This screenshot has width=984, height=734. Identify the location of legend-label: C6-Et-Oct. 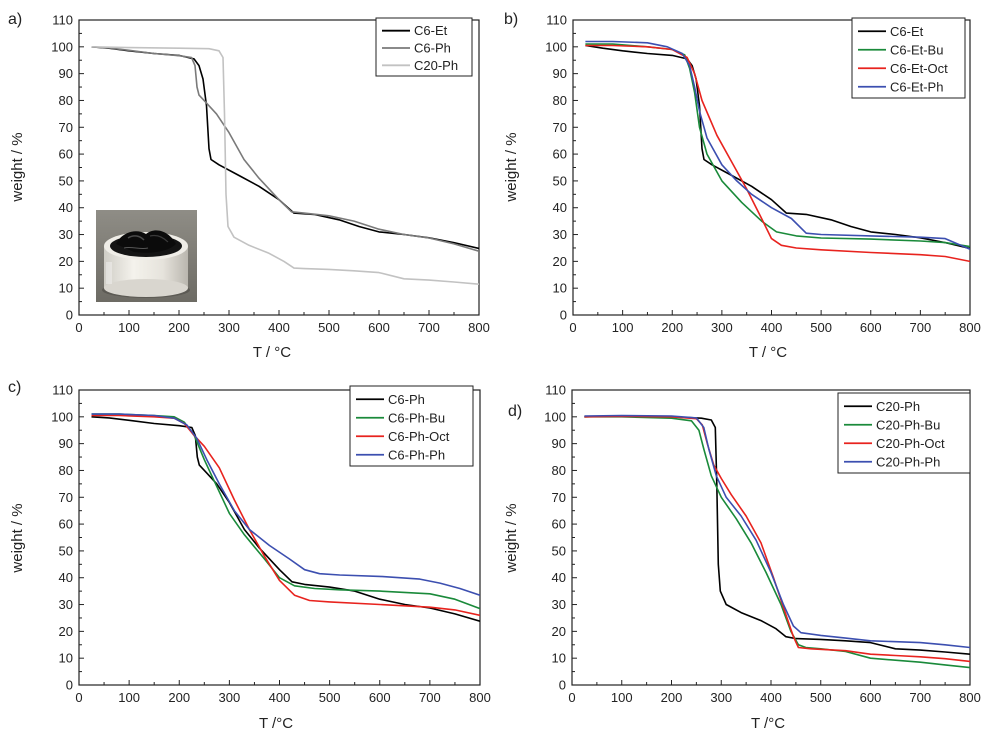
(919, 68).